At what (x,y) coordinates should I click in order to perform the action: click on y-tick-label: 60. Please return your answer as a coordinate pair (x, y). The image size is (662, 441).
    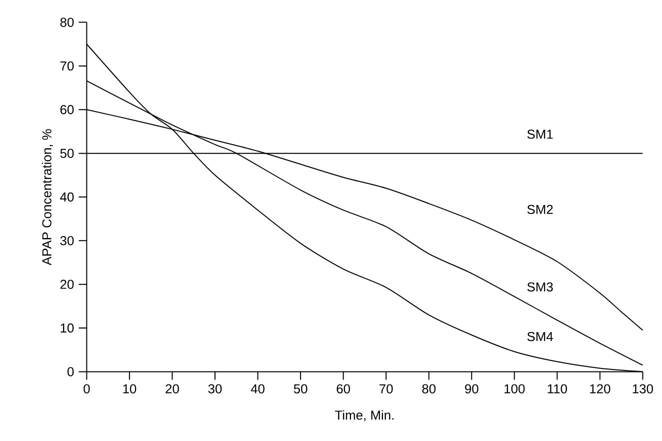
    Looking at the image, I should click on (67, 109).